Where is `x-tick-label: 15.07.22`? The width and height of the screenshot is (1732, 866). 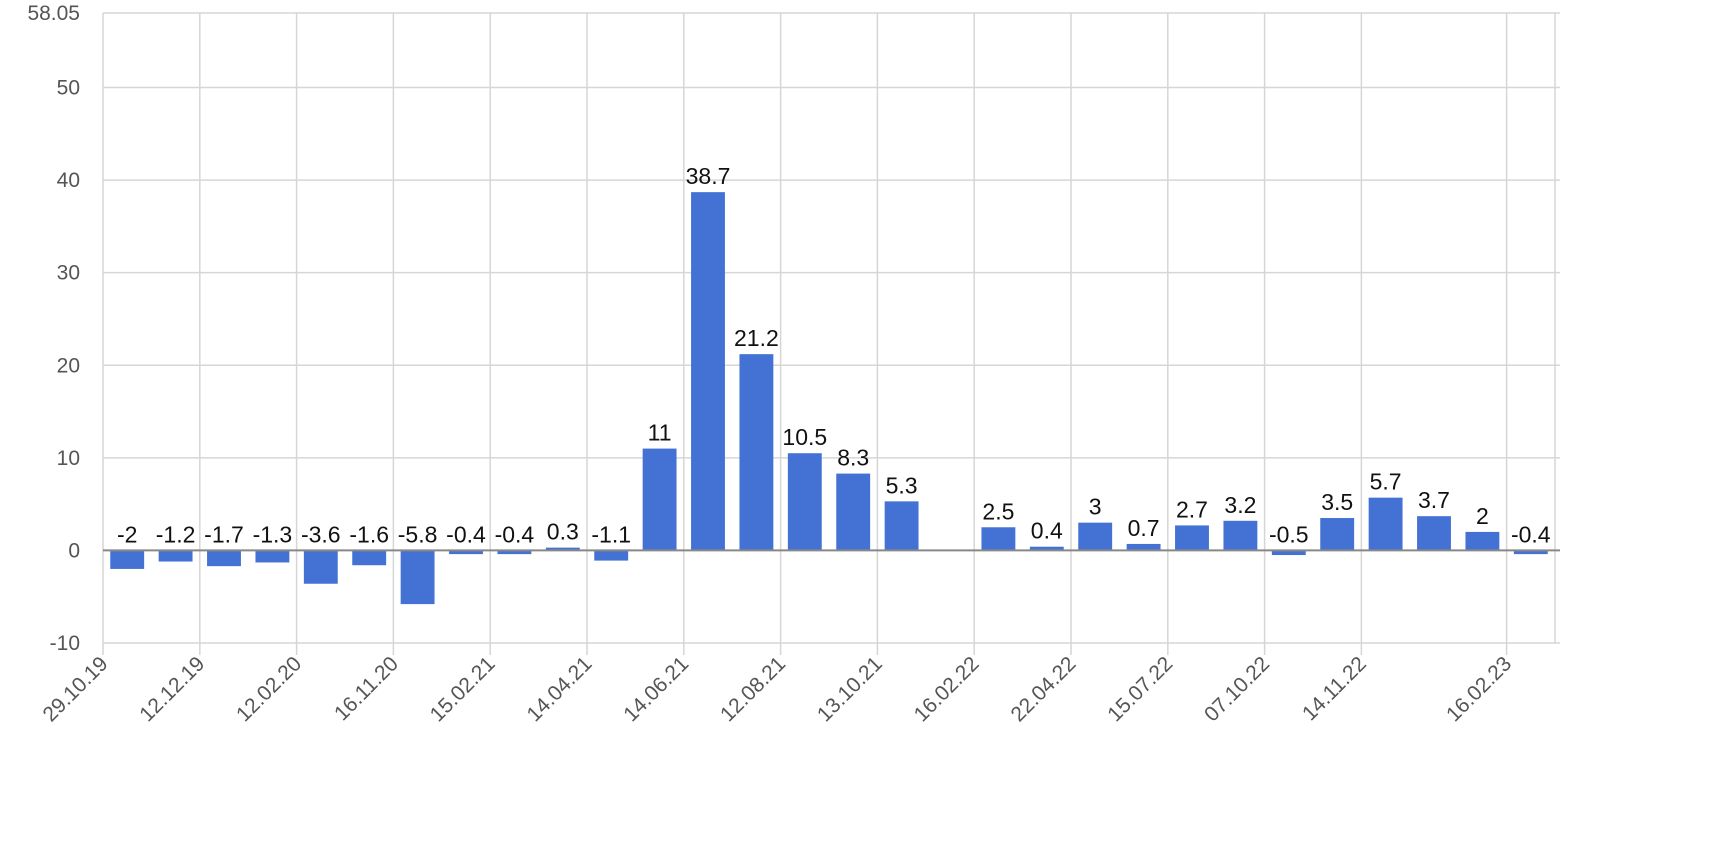
x-tick-label: 15.07.22 is located at coordinates (1140, 689).